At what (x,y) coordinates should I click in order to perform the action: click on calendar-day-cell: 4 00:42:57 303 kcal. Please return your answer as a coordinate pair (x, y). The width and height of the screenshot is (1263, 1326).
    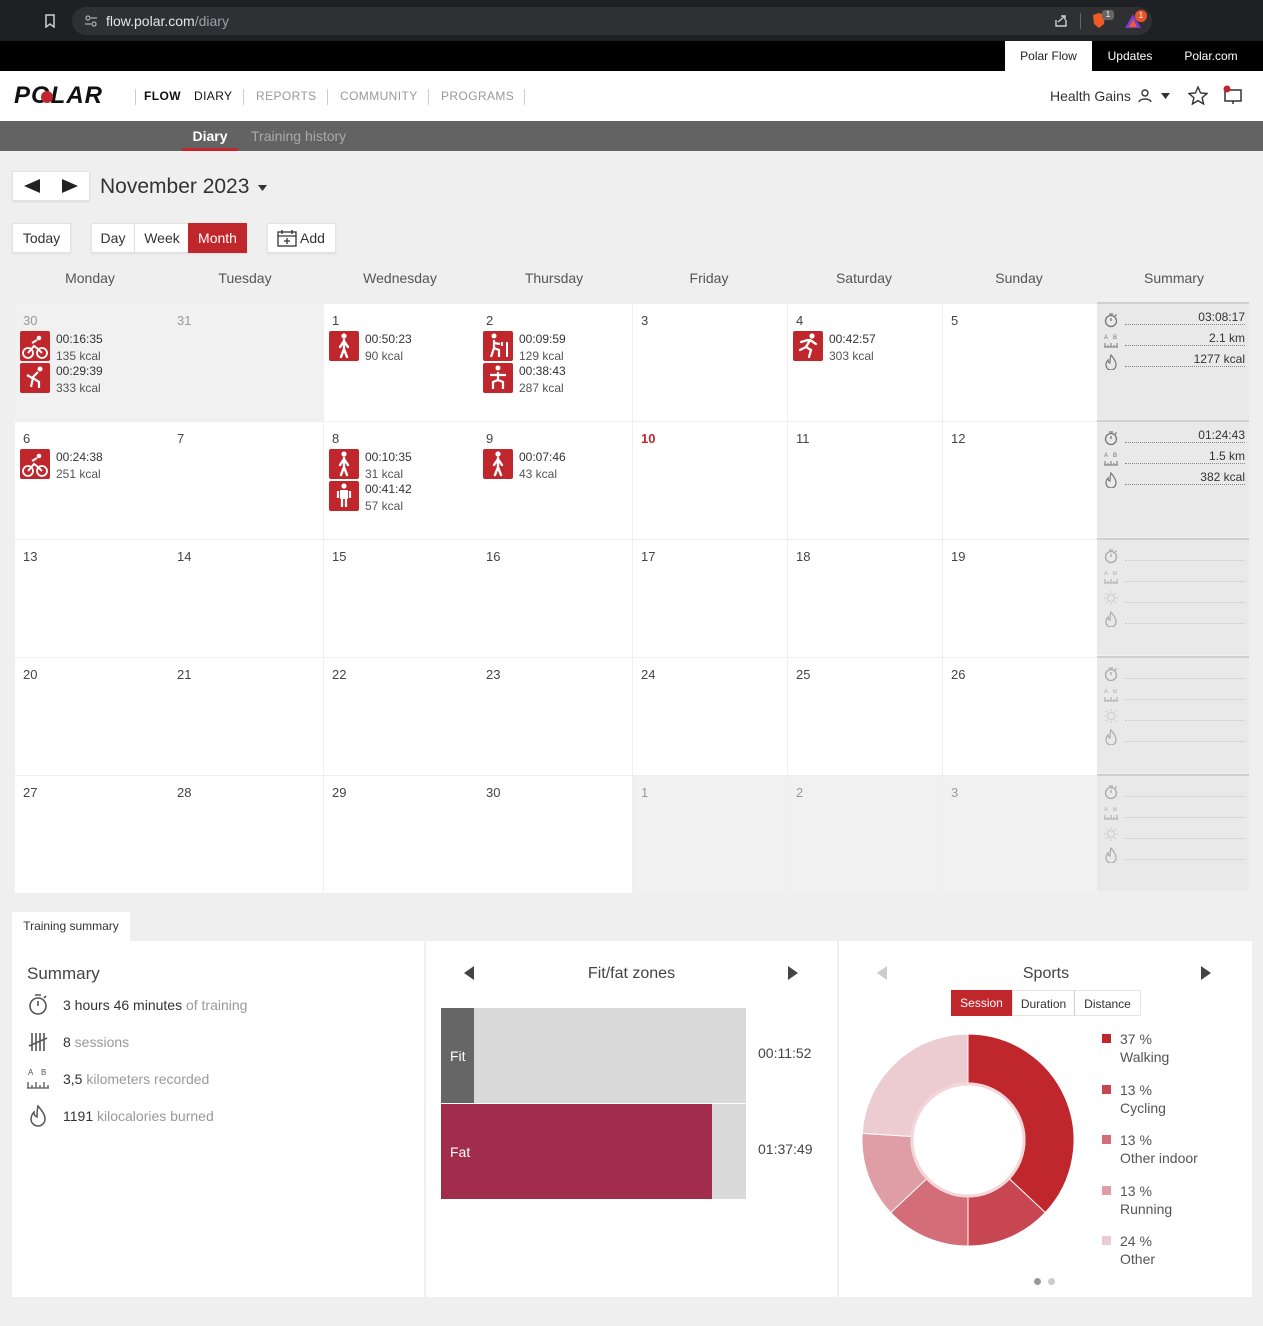
    Looking at the image, I should click on (865, 362).